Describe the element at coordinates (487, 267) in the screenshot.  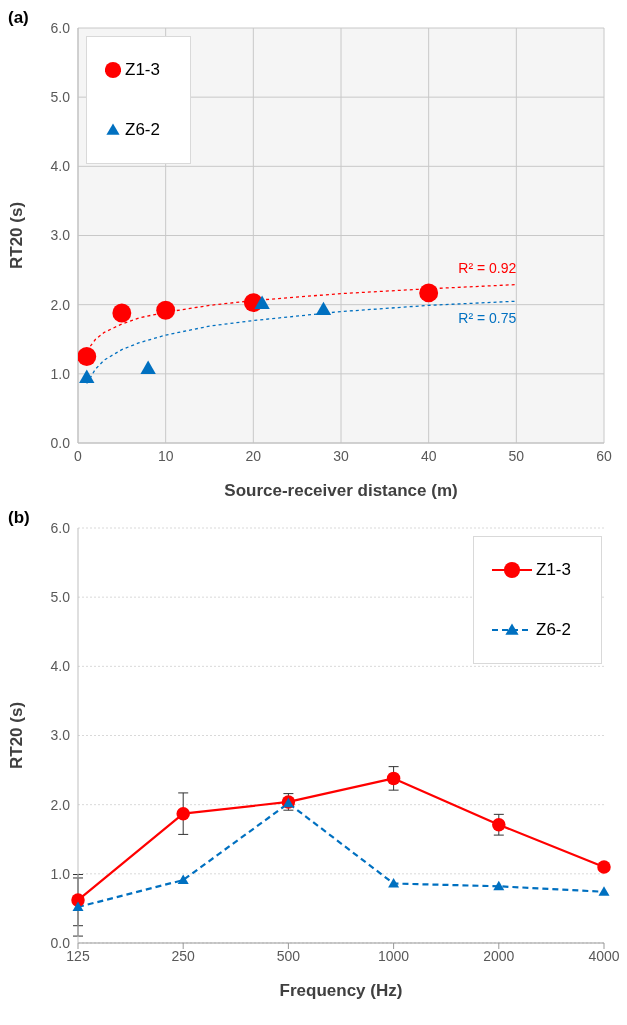
I see `series-label: R² = 0.92` at that location.